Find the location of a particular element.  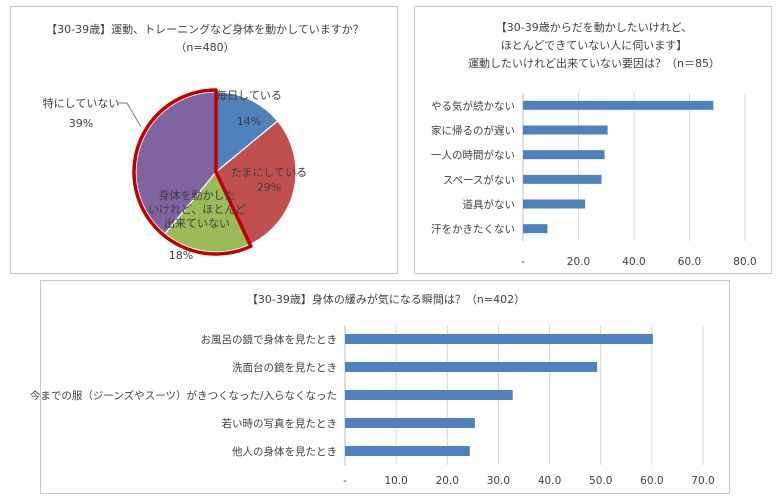

pie-slice-label: いけれど、ほとんど is located at coordinates (197, 209).